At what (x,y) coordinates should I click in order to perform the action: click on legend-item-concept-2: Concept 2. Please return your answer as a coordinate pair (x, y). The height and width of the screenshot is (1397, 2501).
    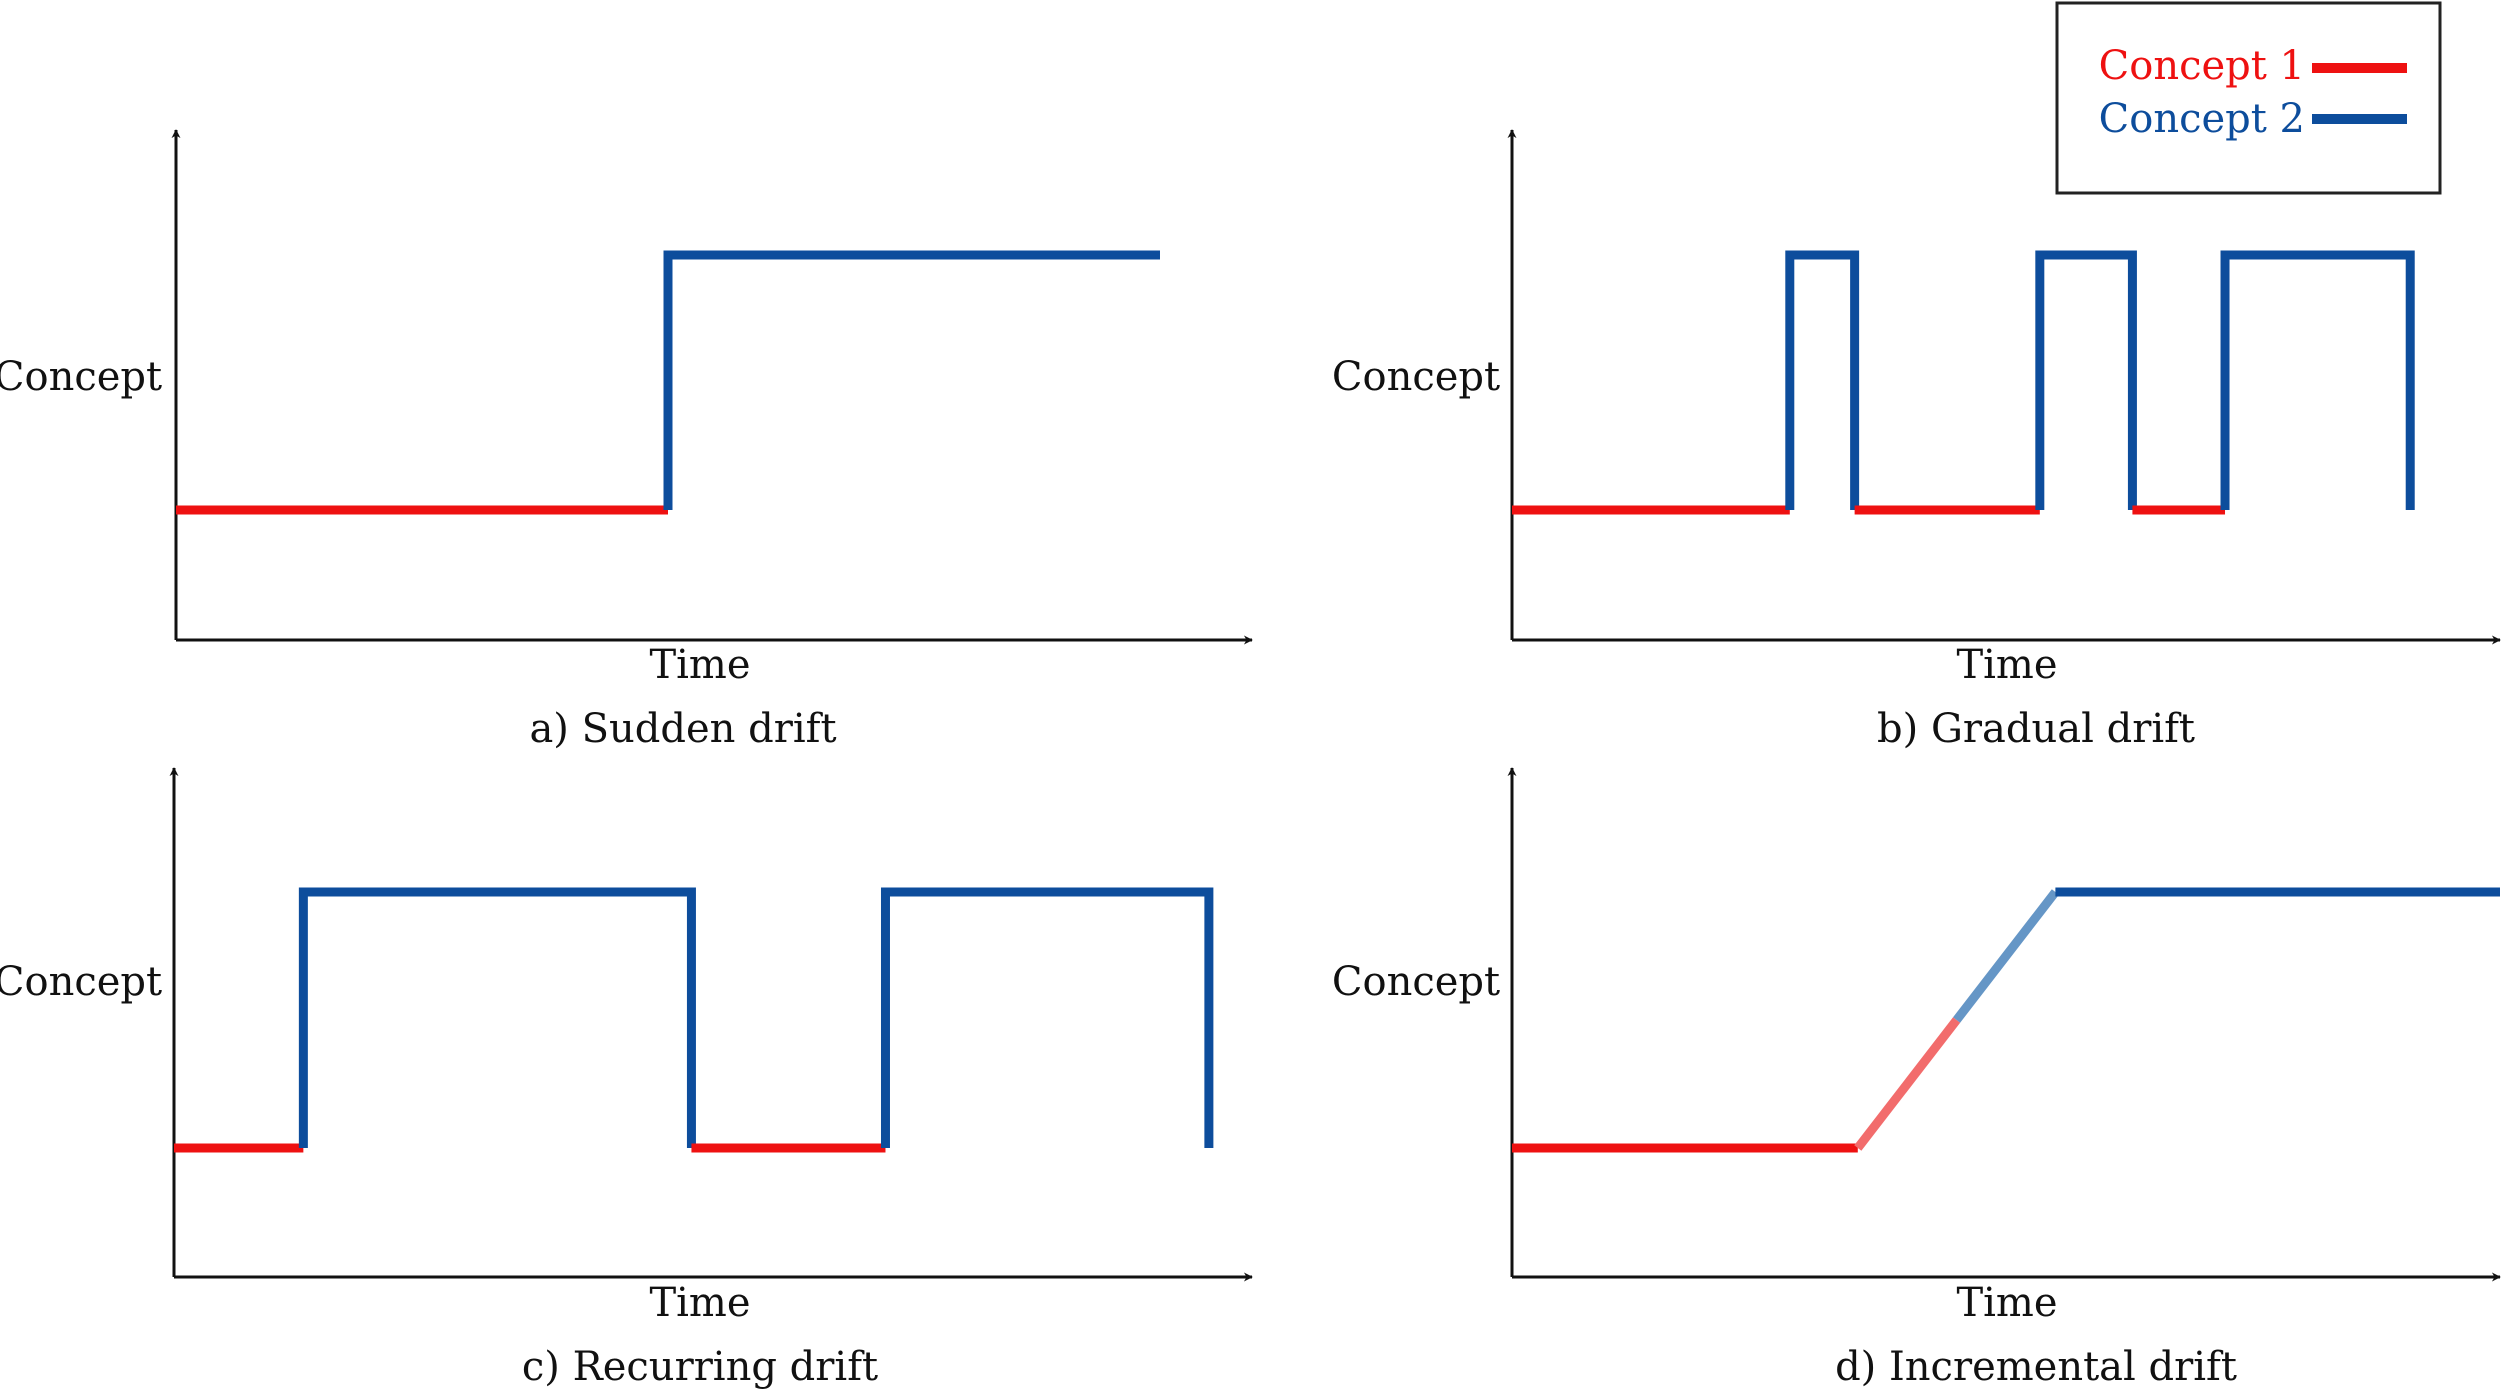
    Looking at the image, I should click on (2253, 119).